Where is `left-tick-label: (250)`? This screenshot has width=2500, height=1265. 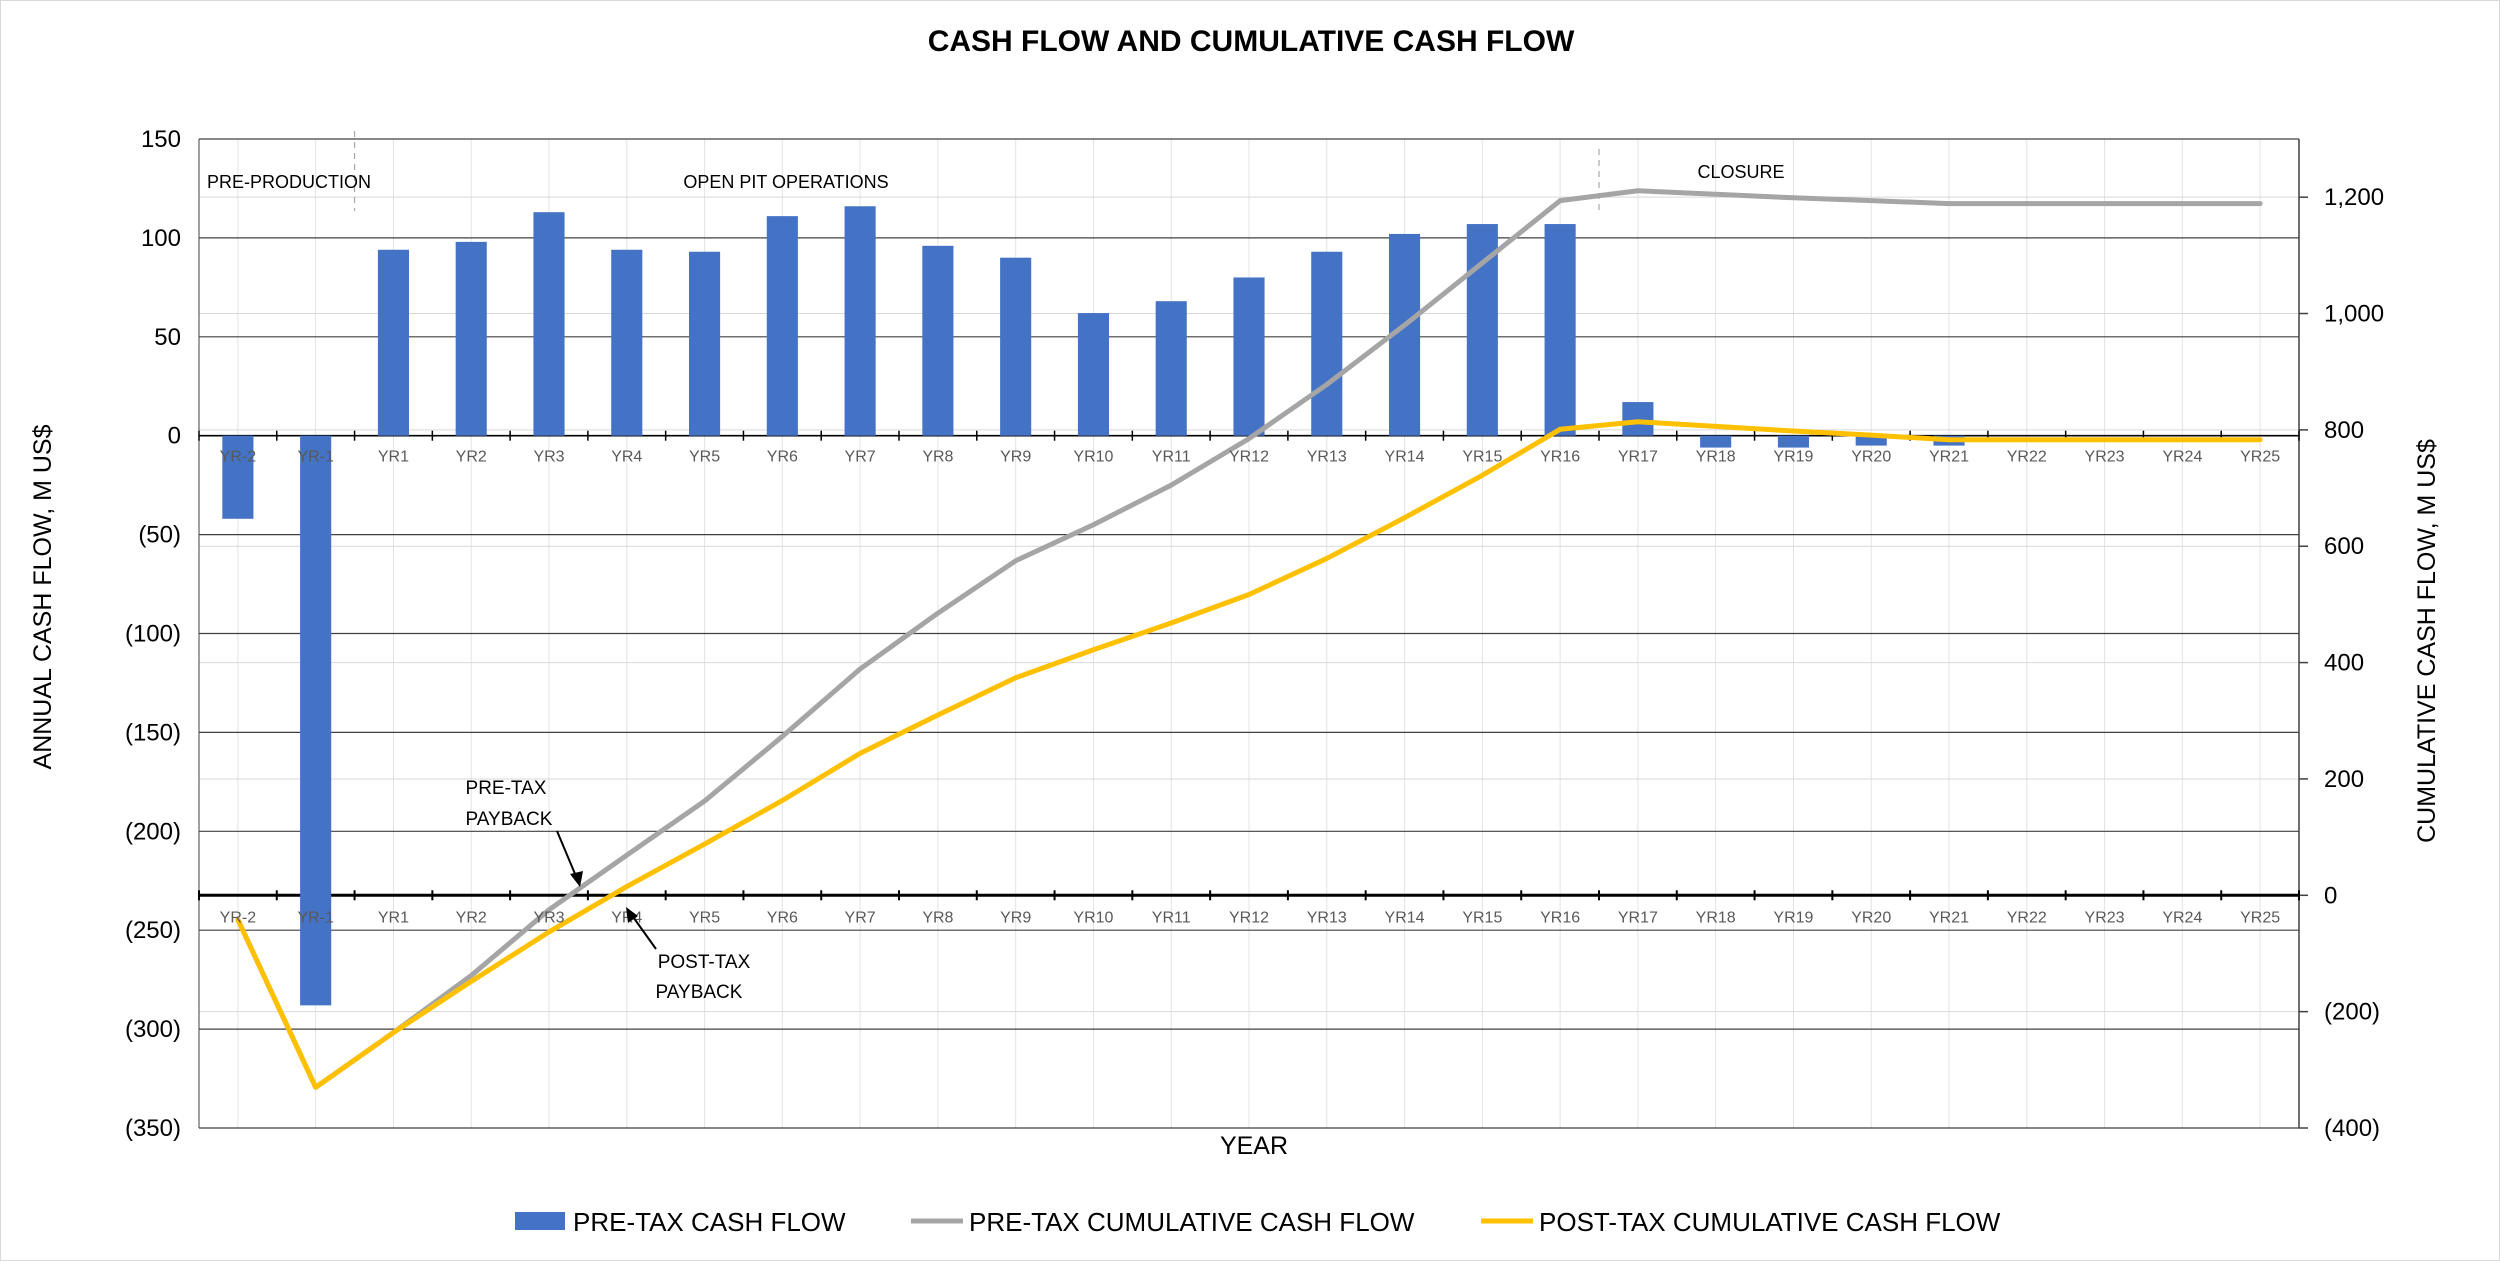
left-tick-label: (250) is located at coordinates (153, 930).